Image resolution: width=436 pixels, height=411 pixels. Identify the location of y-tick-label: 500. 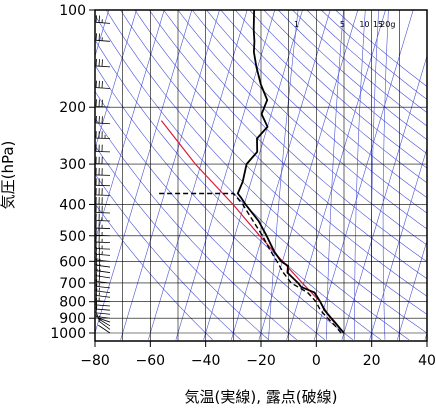
(72, 237).